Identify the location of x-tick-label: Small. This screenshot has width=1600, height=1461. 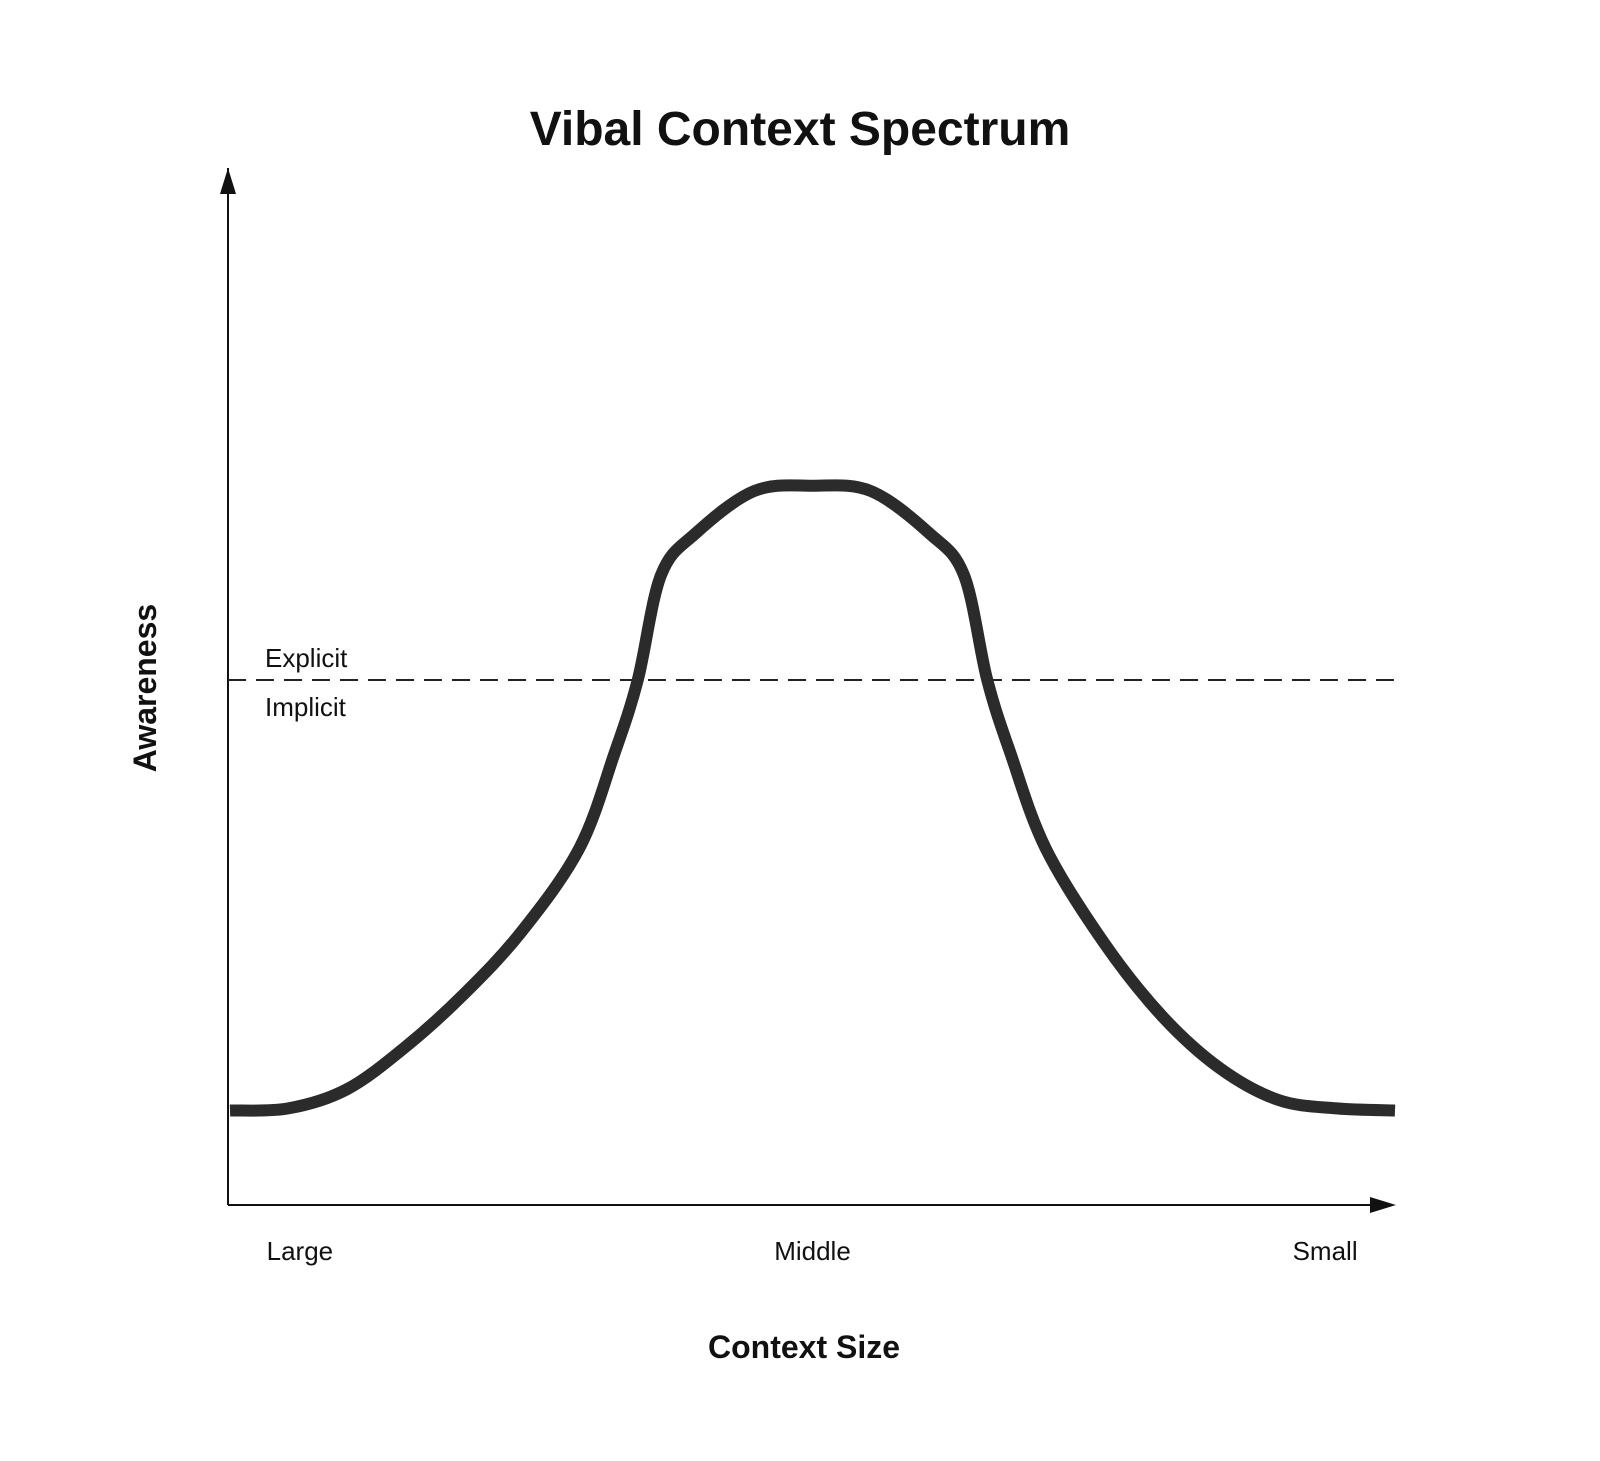
(1325, 1251).